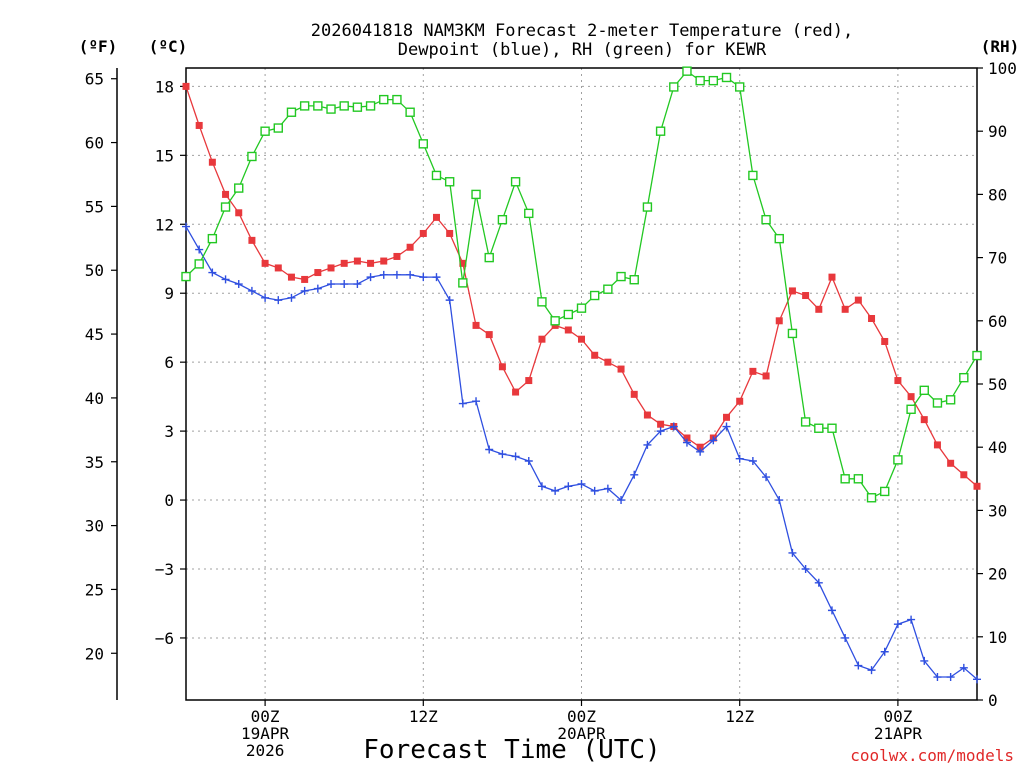 The width and height of the screenshot is (1024, 768). Describe the element at coordinates (164, 224) in the screenshot. I see `celsius-tick-label: 12` at that location.